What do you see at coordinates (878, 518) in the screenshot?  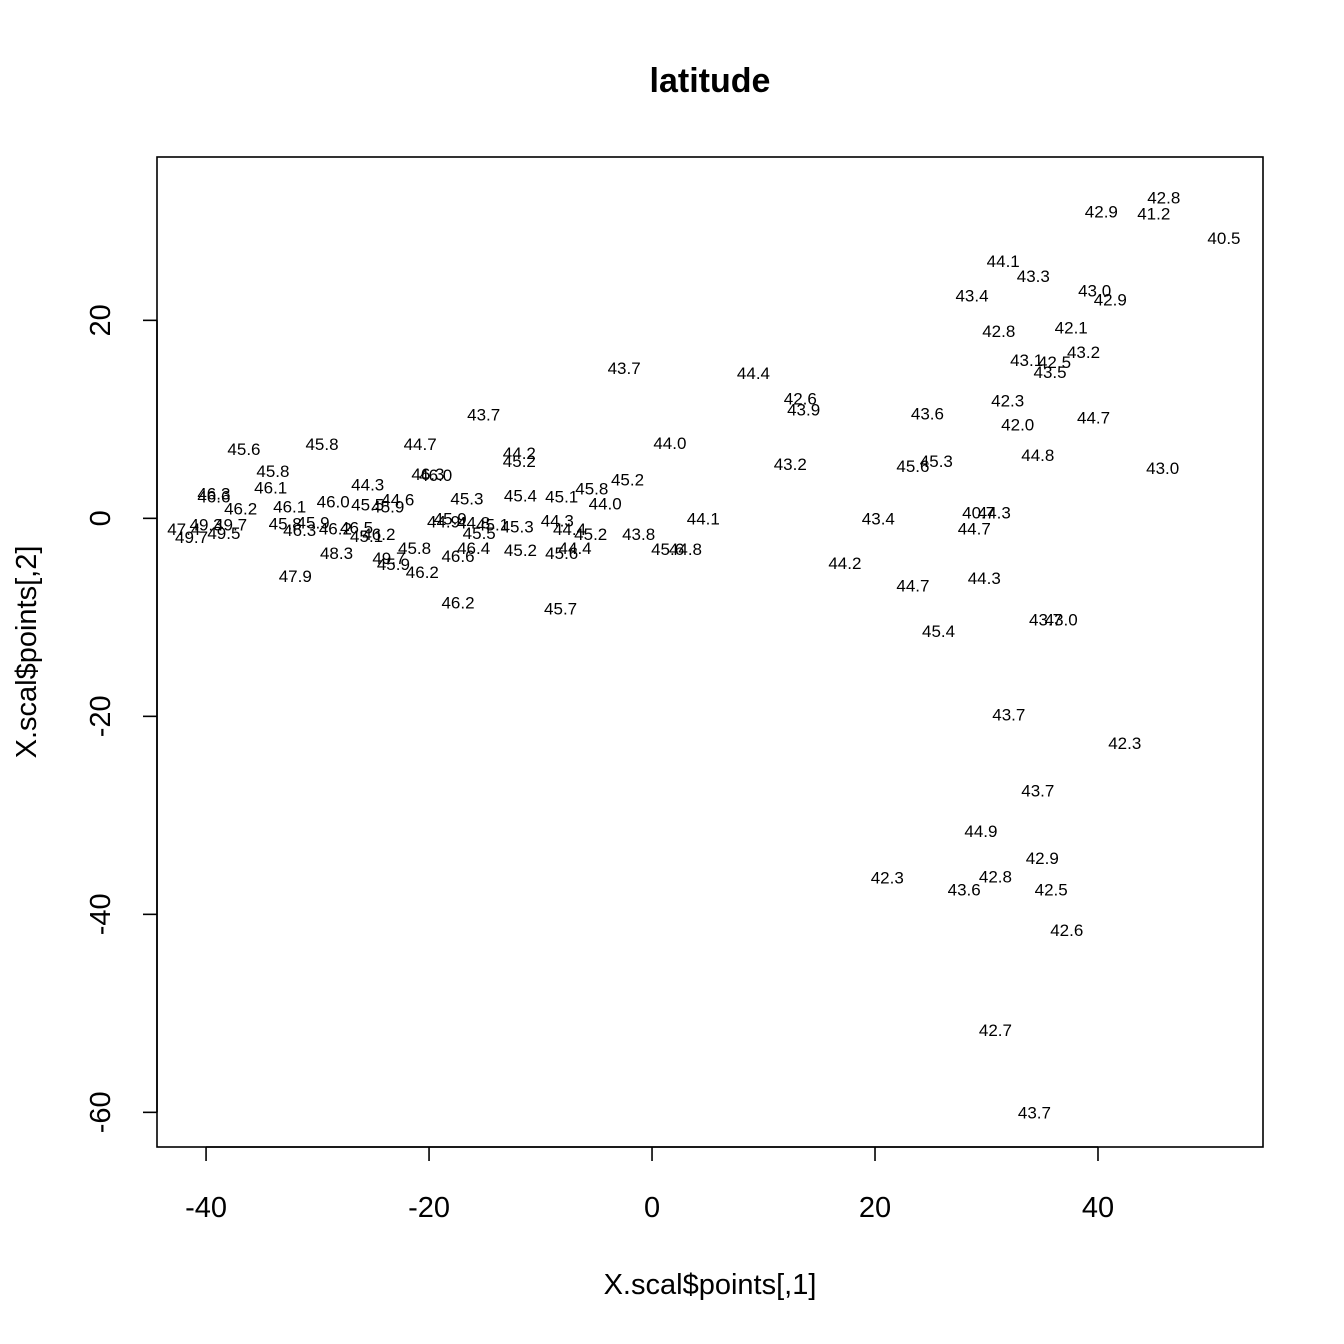 I see `data-point-label: 43.4` at bounding box center [878, 518].